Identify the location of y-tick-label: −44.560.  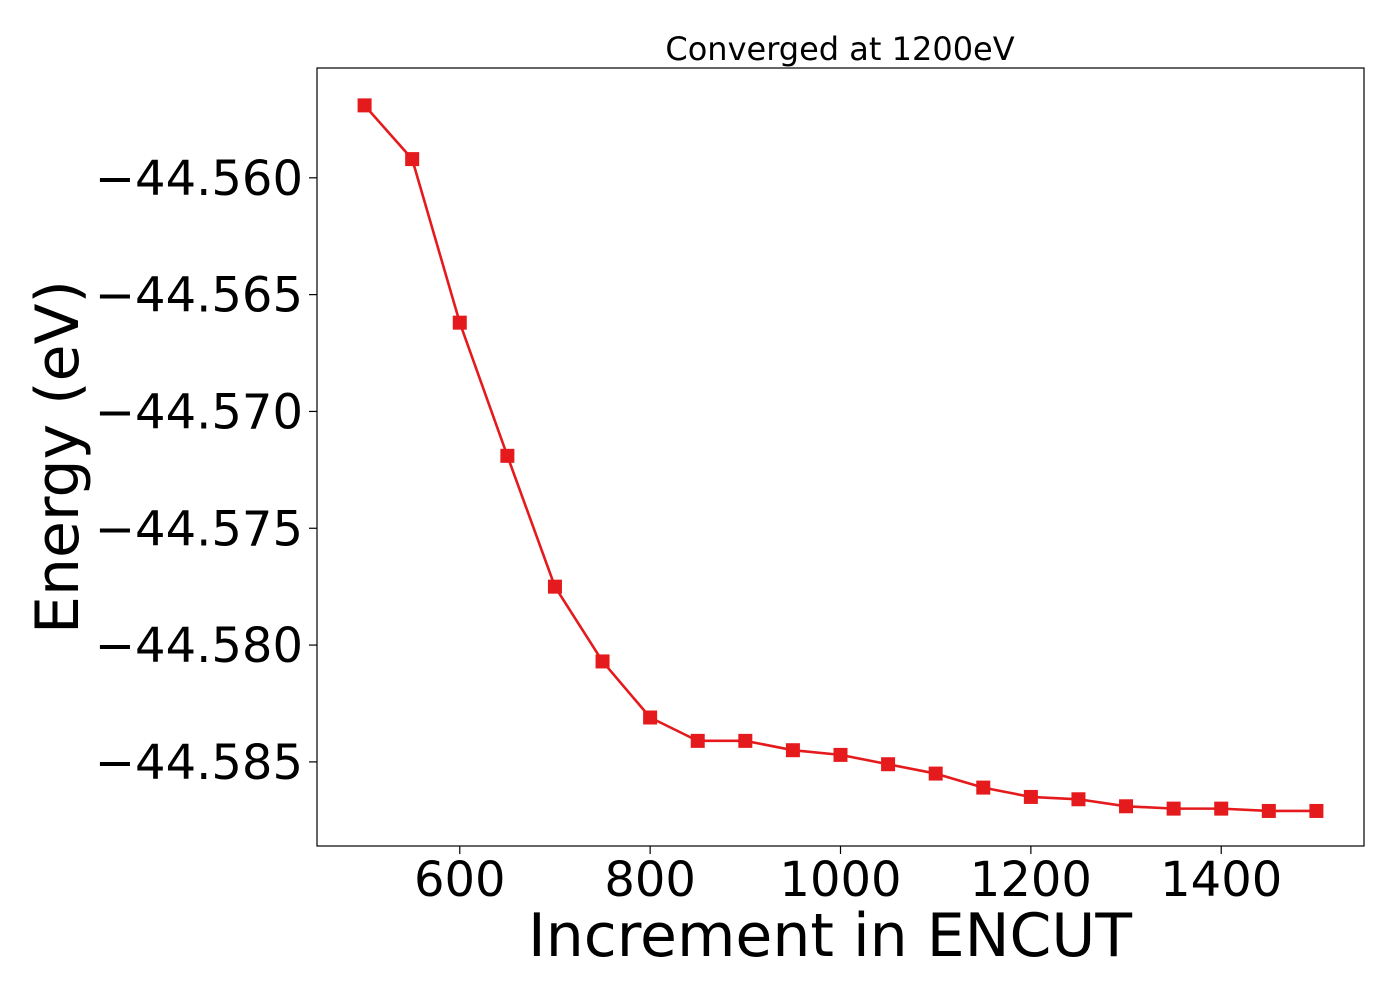
(199, 179).